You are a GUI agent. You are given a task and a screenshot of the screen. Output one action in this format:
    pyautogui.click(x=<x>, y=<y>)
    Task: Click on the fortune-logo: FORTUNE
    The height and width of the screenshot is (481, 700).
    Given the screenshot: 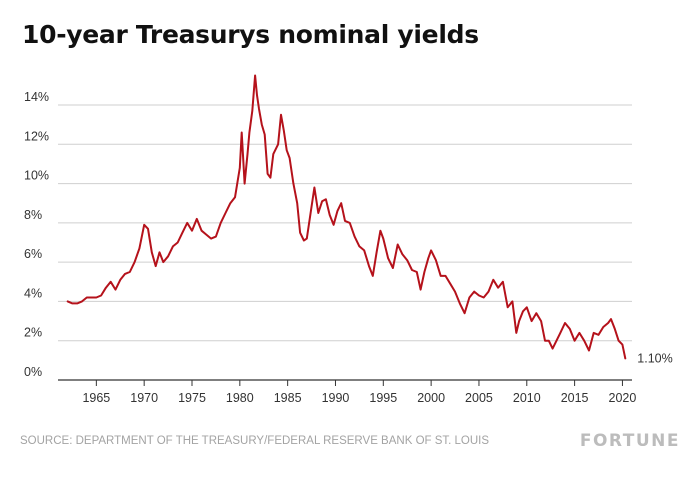 What is the action you would take?
    pyautogui.click(x=629, y=441)
    